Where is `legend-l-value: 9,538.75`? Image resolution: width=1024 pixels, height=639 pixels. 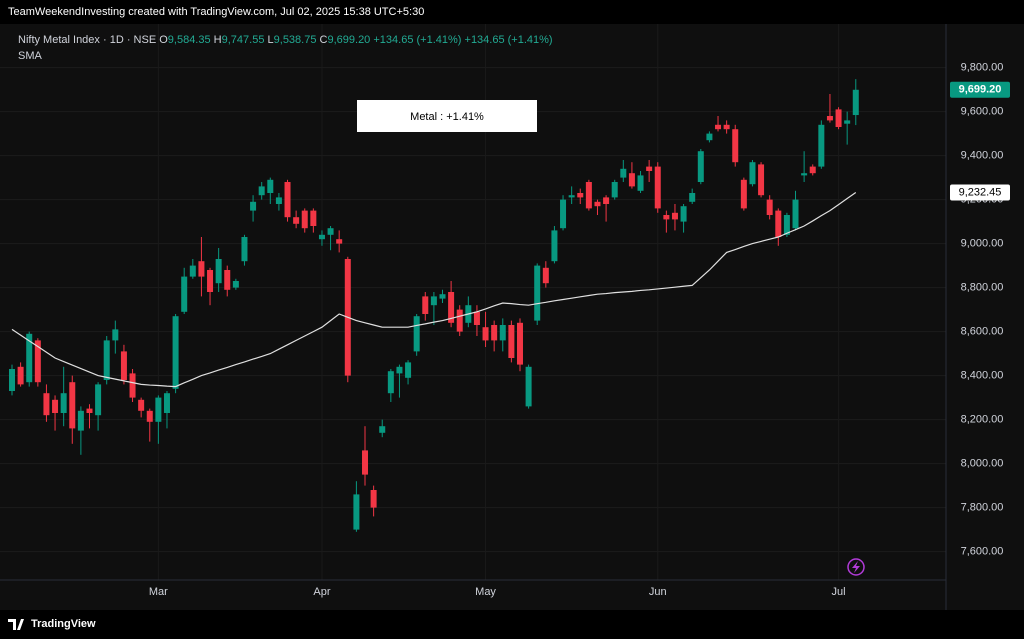 legend-l-value: 9,538.75 is located at coordinates (295, 40).